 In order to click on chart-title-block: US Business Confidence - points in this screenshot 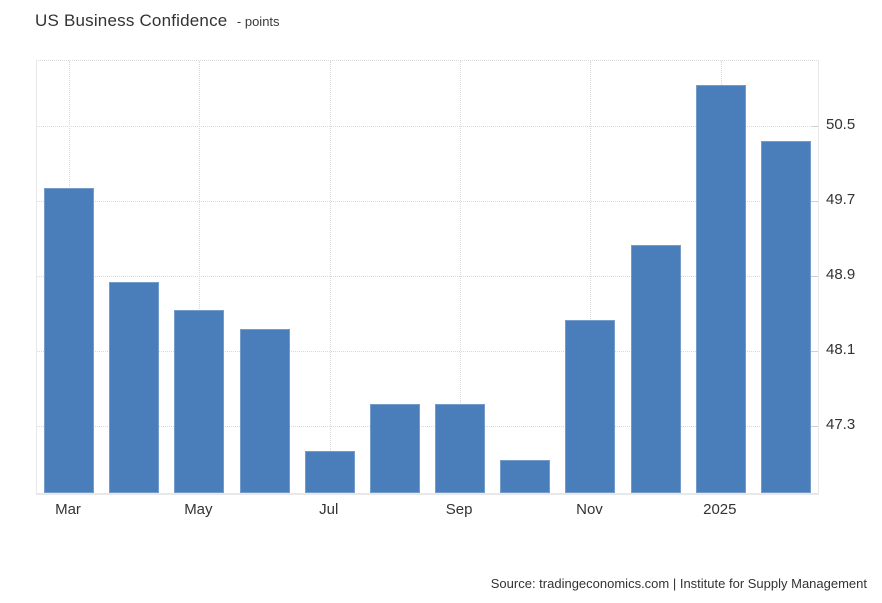, I will do `click(157, 21)`.